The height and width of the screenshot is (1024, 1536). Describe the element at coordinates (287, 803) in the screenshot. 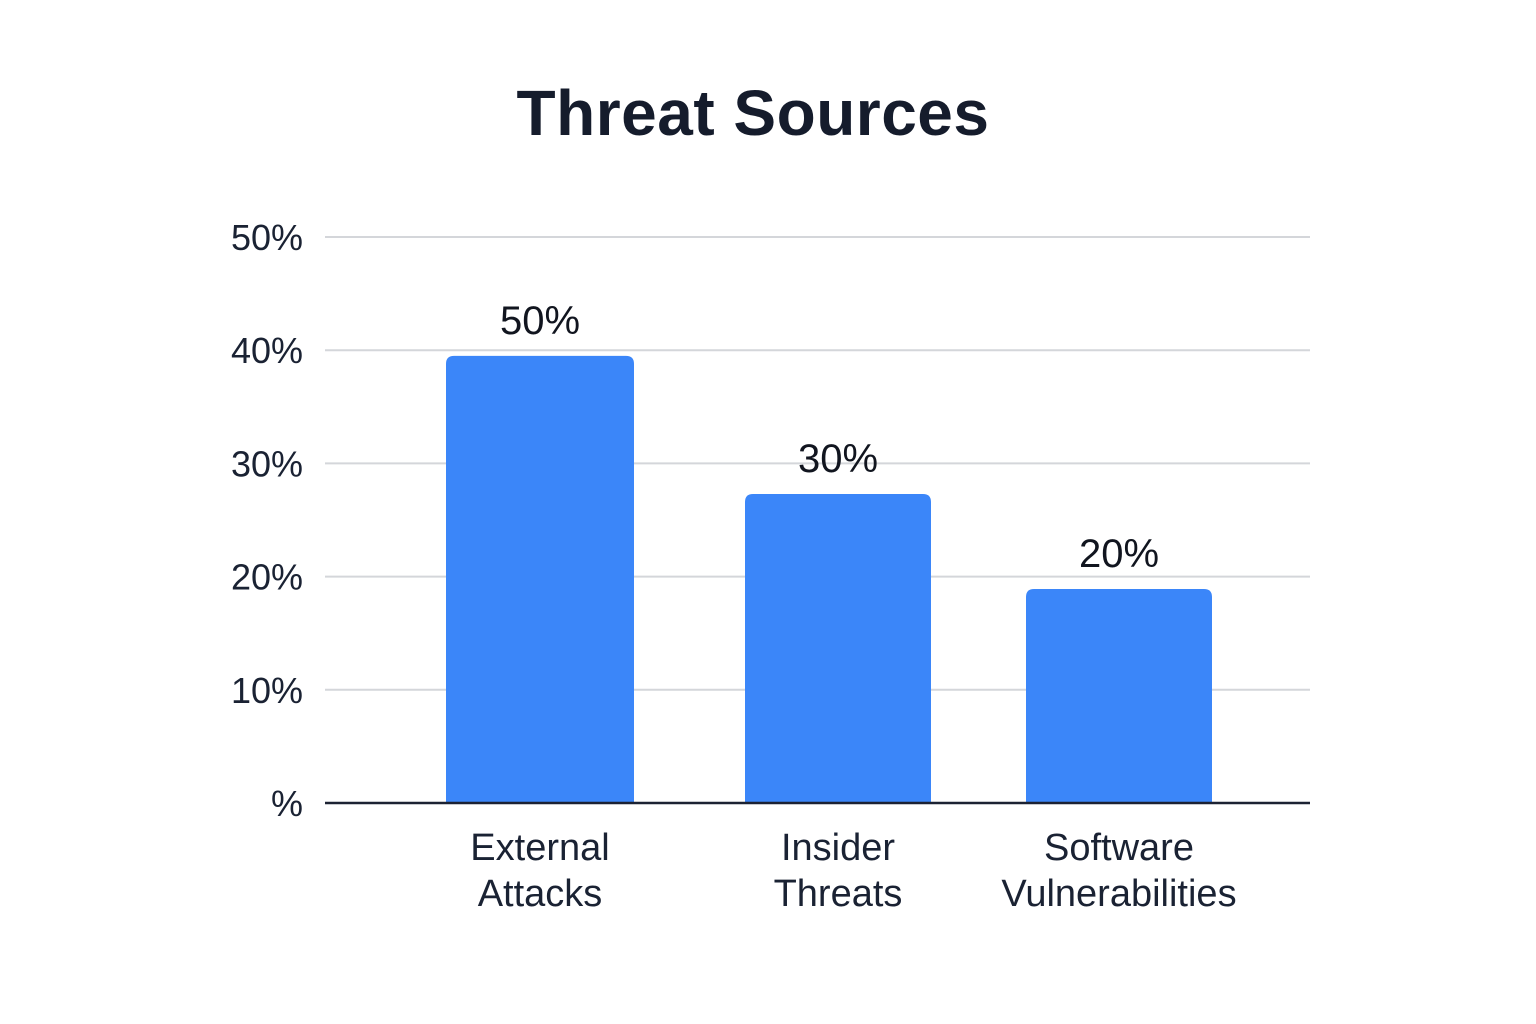

I see `y-tick-label: %` at that location.